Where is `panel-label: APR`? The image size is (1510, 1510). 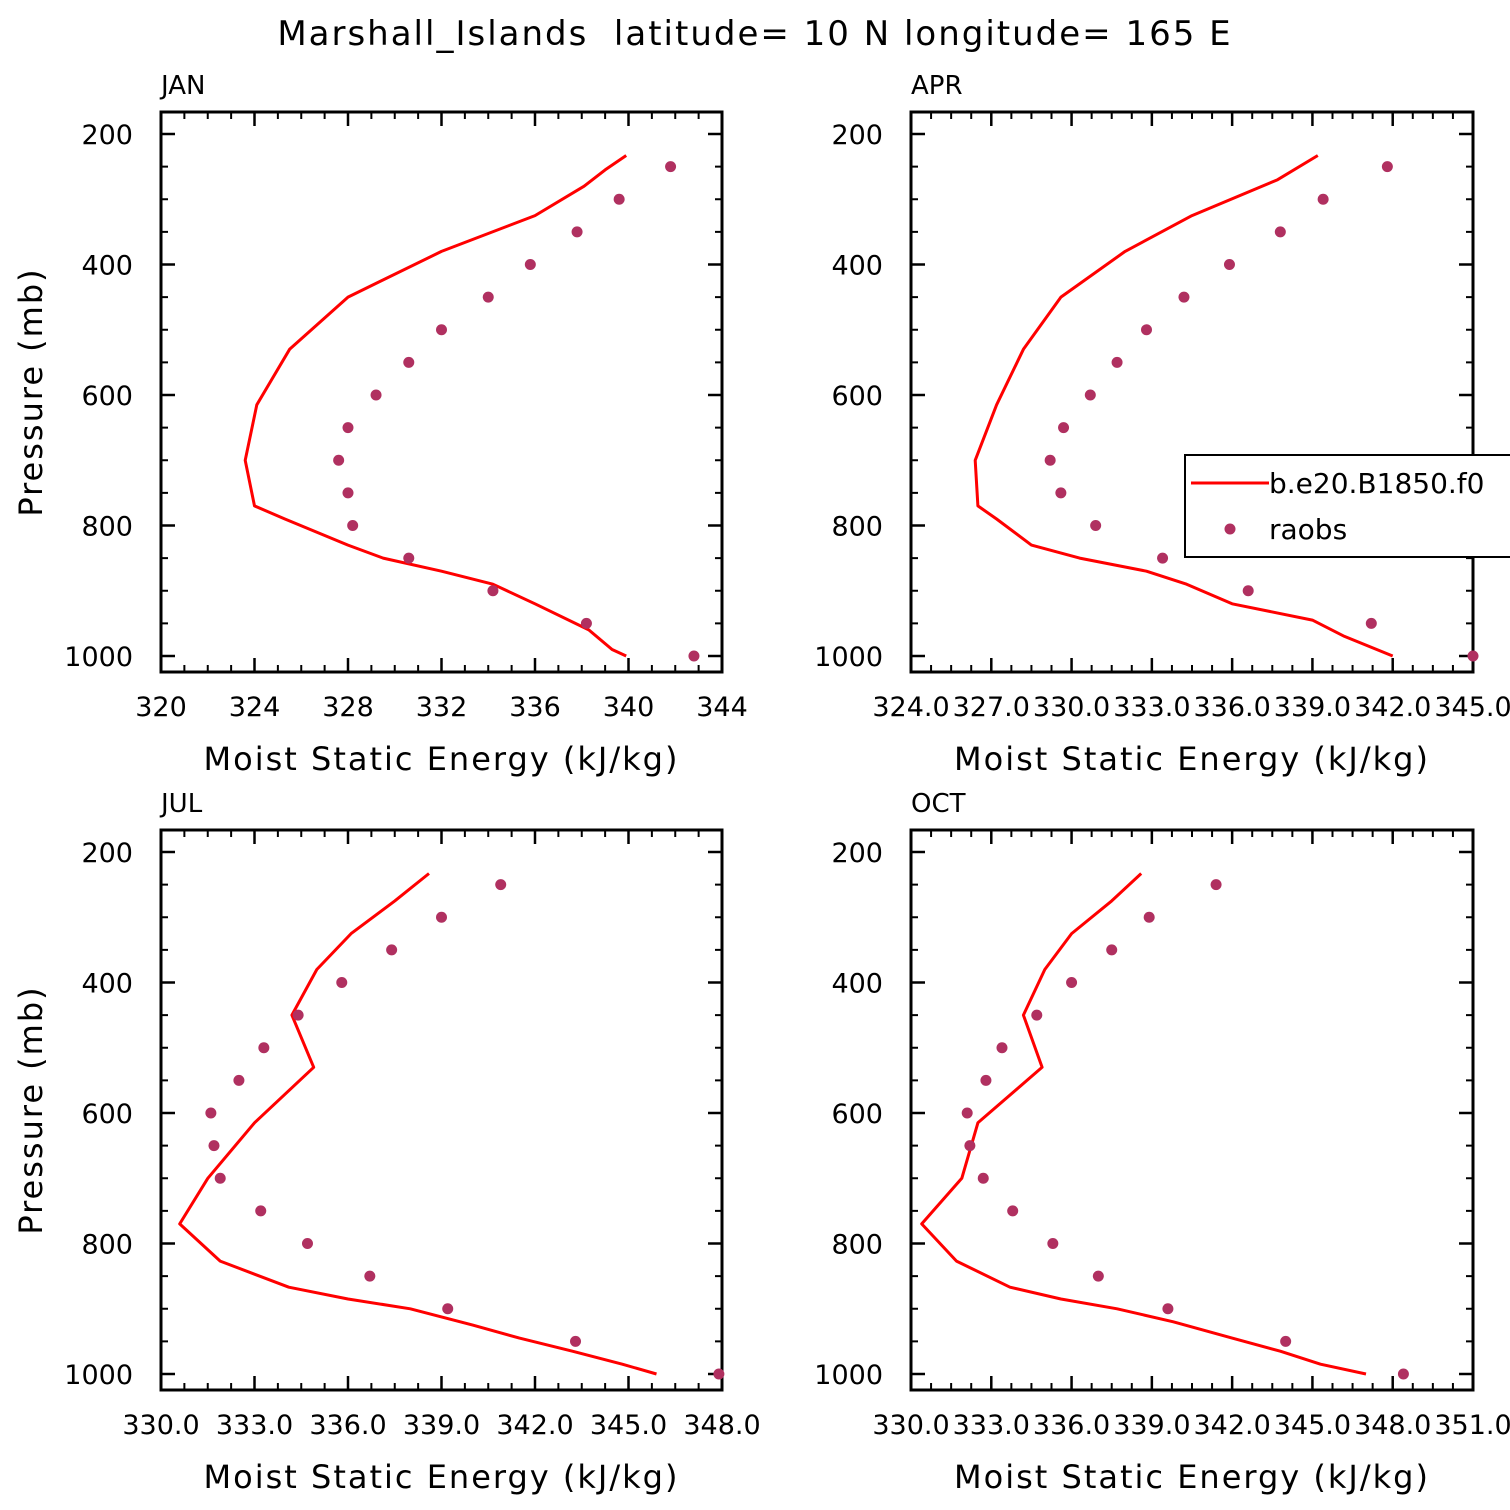
panel-label: APR is located at coordinates (937, 86).